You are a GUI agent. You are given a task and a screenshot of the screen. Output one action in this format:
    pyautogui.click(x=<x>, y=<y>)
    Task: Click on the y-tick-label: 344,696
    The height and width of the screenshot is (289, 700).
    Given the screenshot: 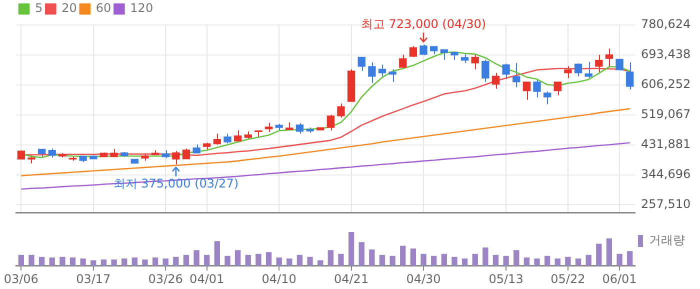 What is the action you would take?
    pyautogui.click(x=666, y=173)
    